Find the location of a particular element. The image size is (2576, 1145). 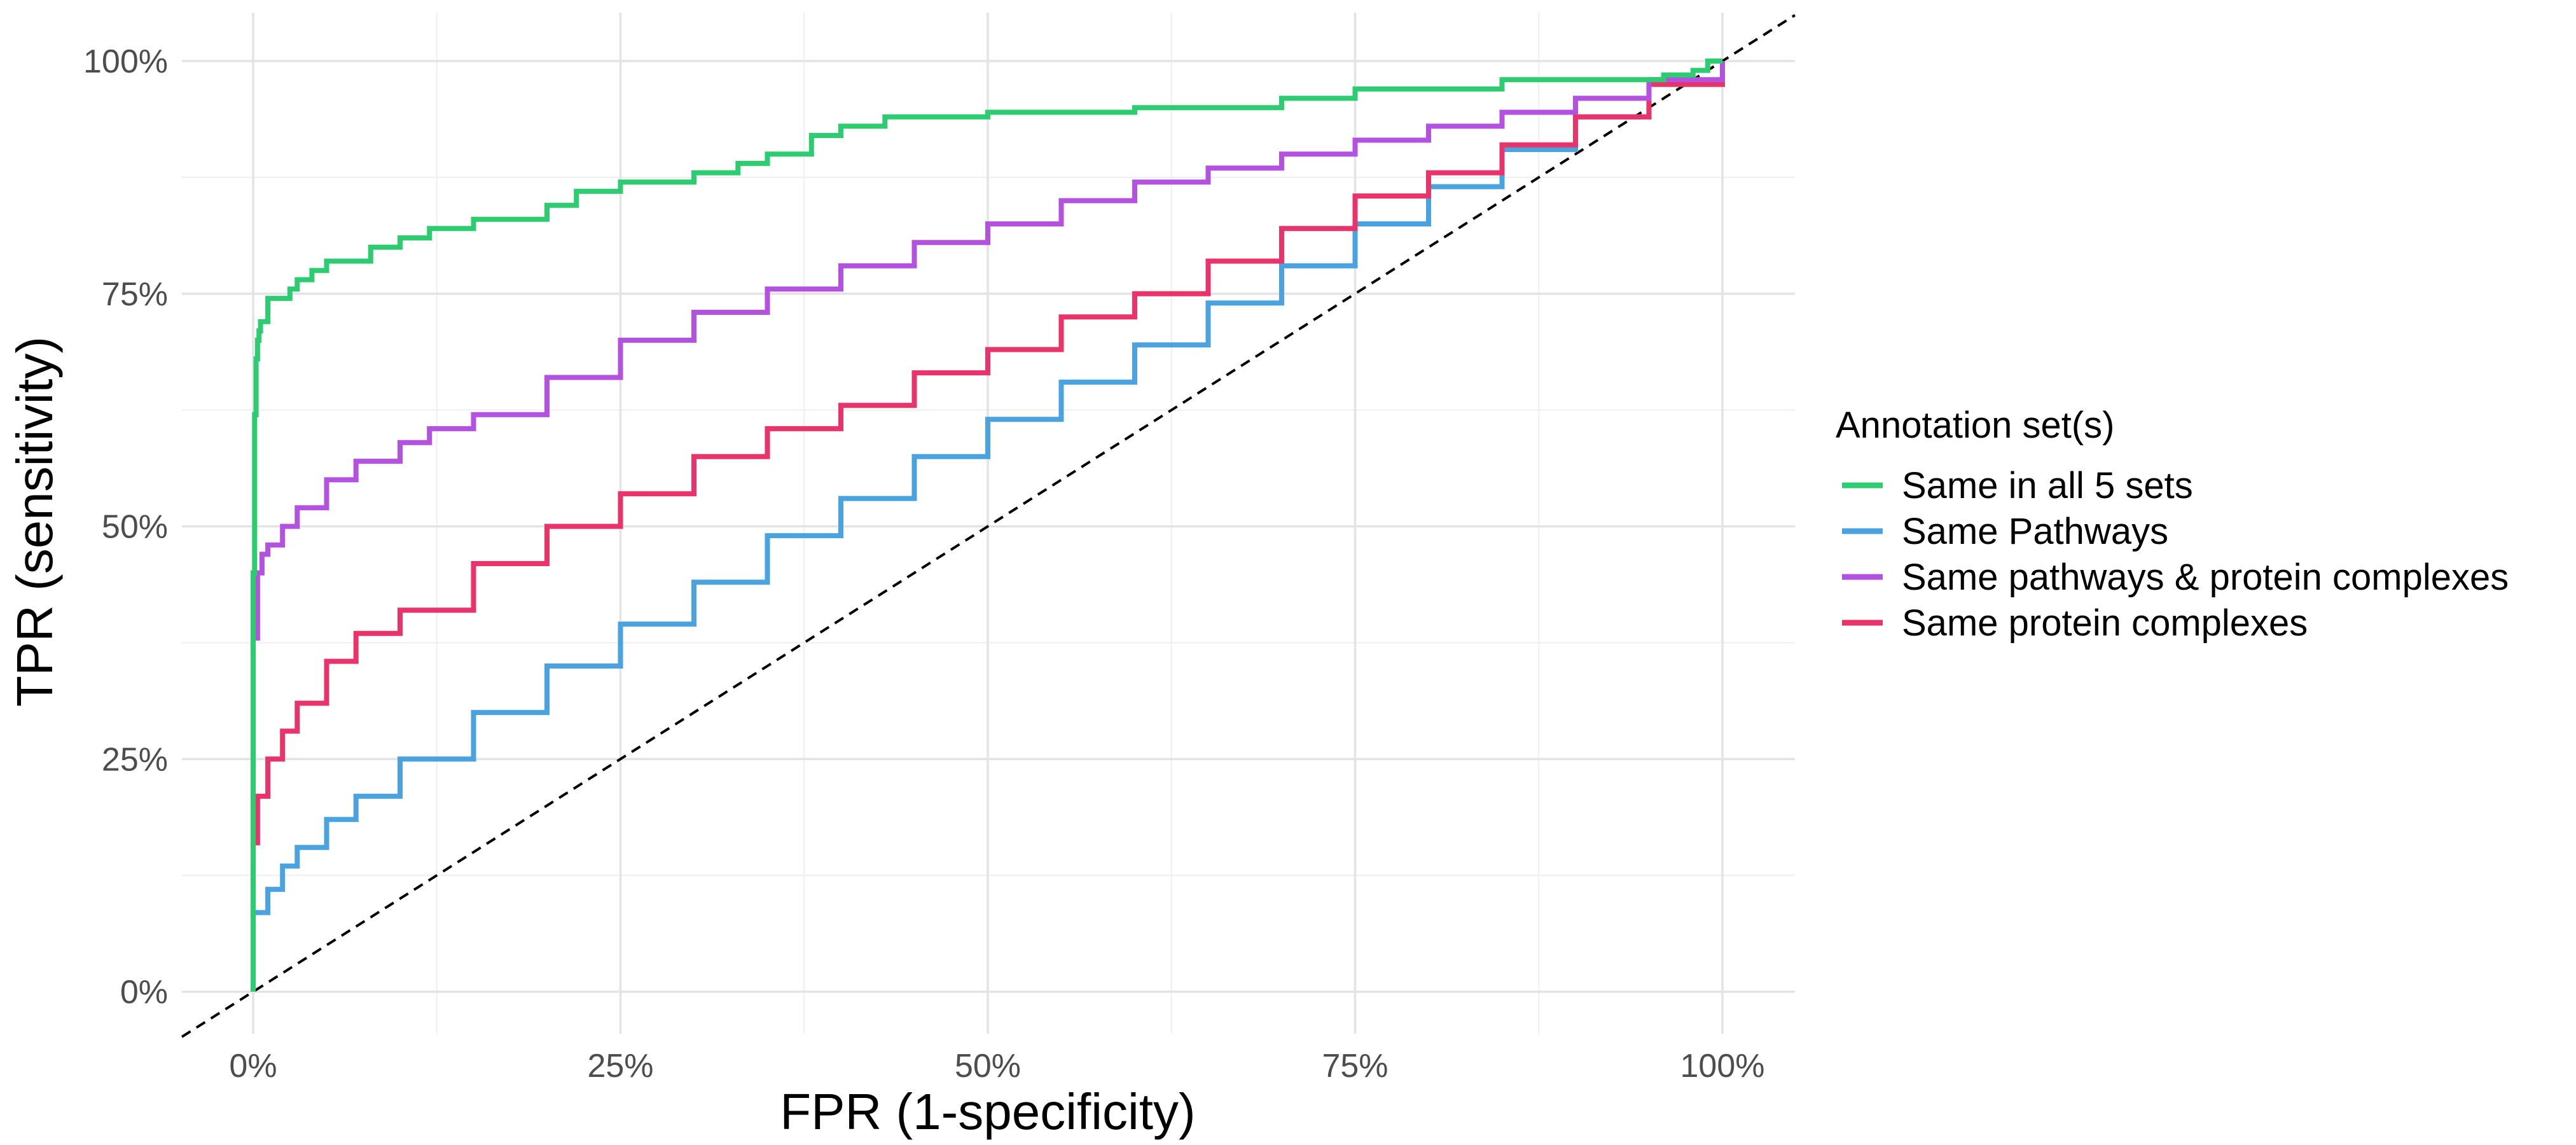

y-tick-label: 50% is located at coordinates (135, 527).